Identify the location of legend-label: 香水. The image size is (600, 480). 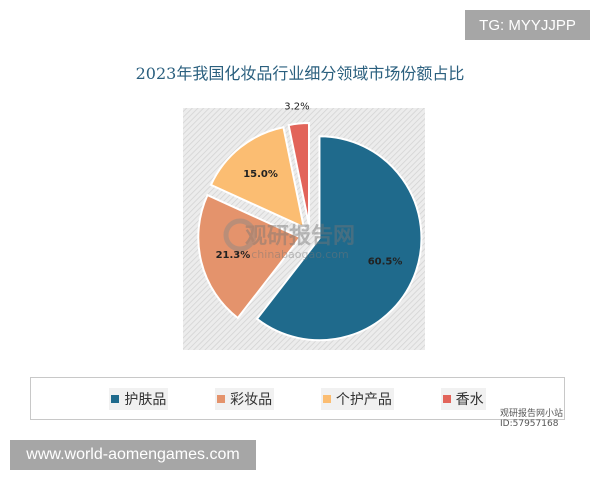
(469, 399).